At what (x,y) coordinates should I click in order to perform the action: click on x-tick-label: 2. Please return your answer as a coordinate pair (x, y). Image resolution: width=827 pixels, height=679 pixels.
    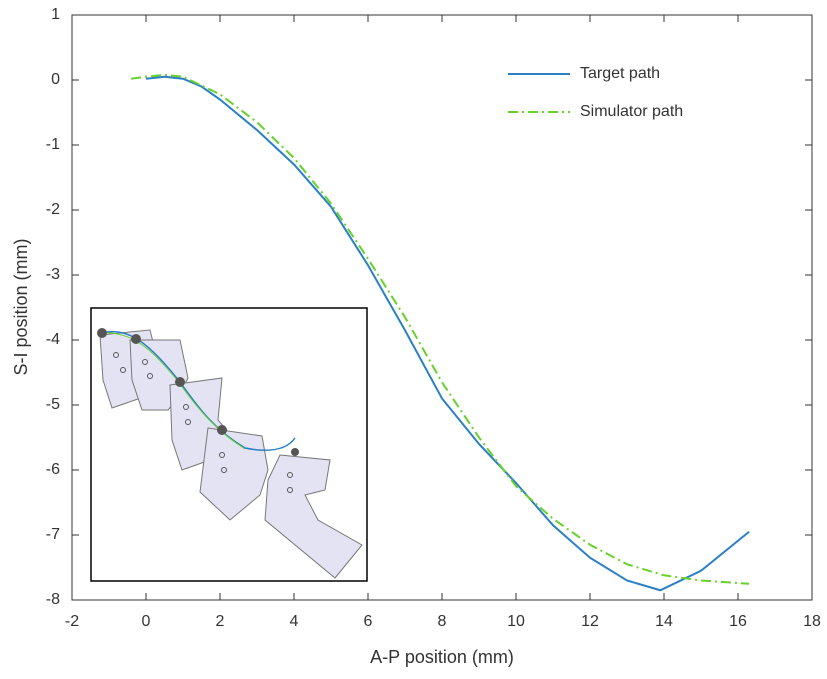
    Looking at the image, I should click on (220, 621).